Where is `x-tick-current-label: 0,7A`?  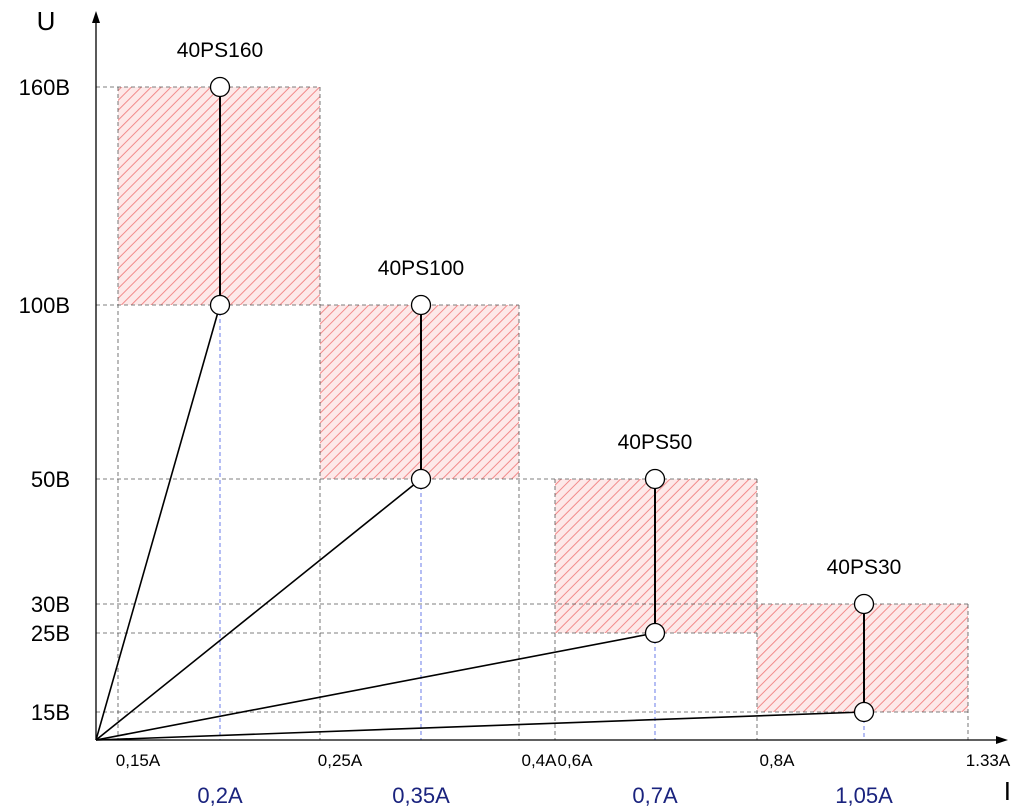
x-tick-current-label: 0,7A is located at coordinates (655, 795).